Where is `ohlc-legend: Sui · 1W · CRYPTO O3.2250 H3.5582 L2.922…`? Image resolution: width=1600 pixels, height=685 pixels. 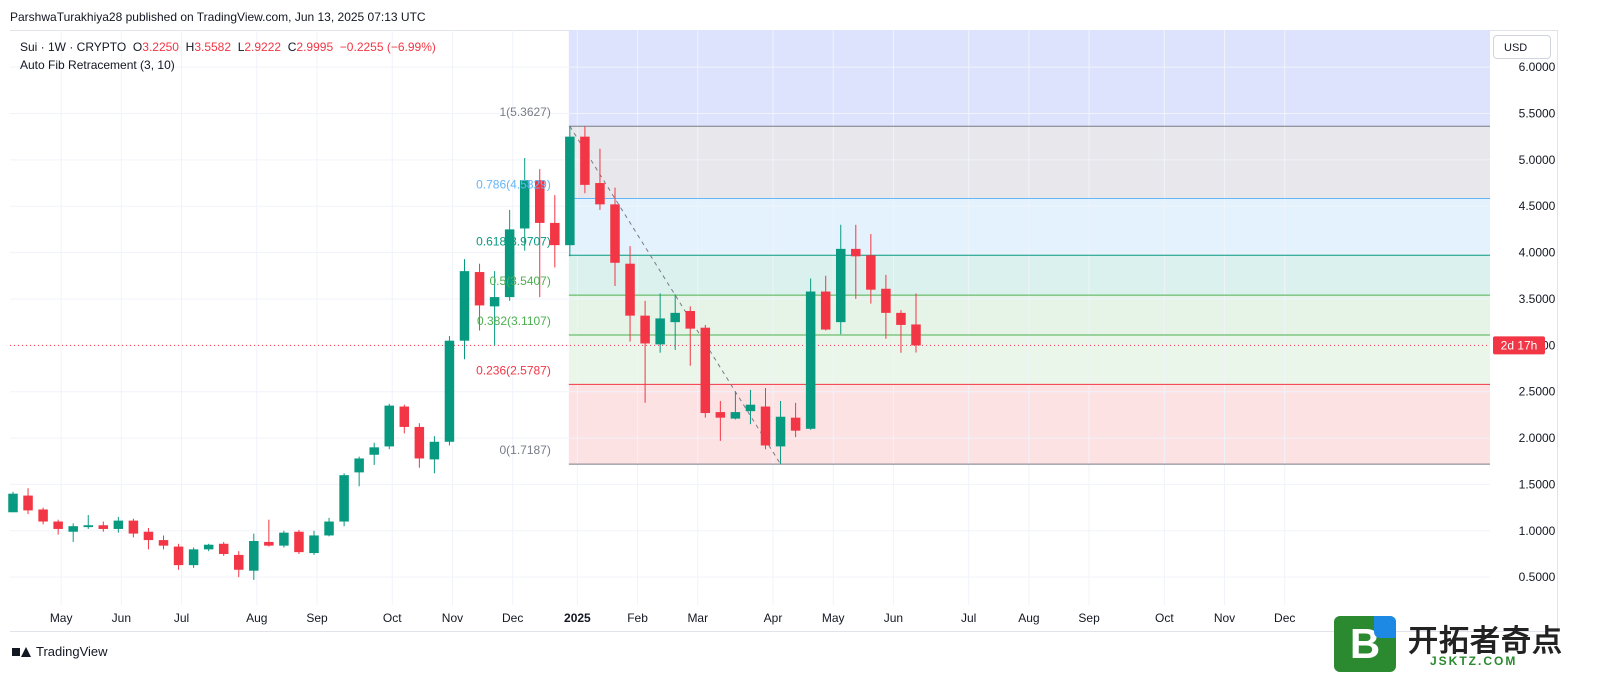 ohlc-legend: Sui · 1W · CRYPTO O3.2250 H3.5582 L2.922… is located at coordinates (228, 47).